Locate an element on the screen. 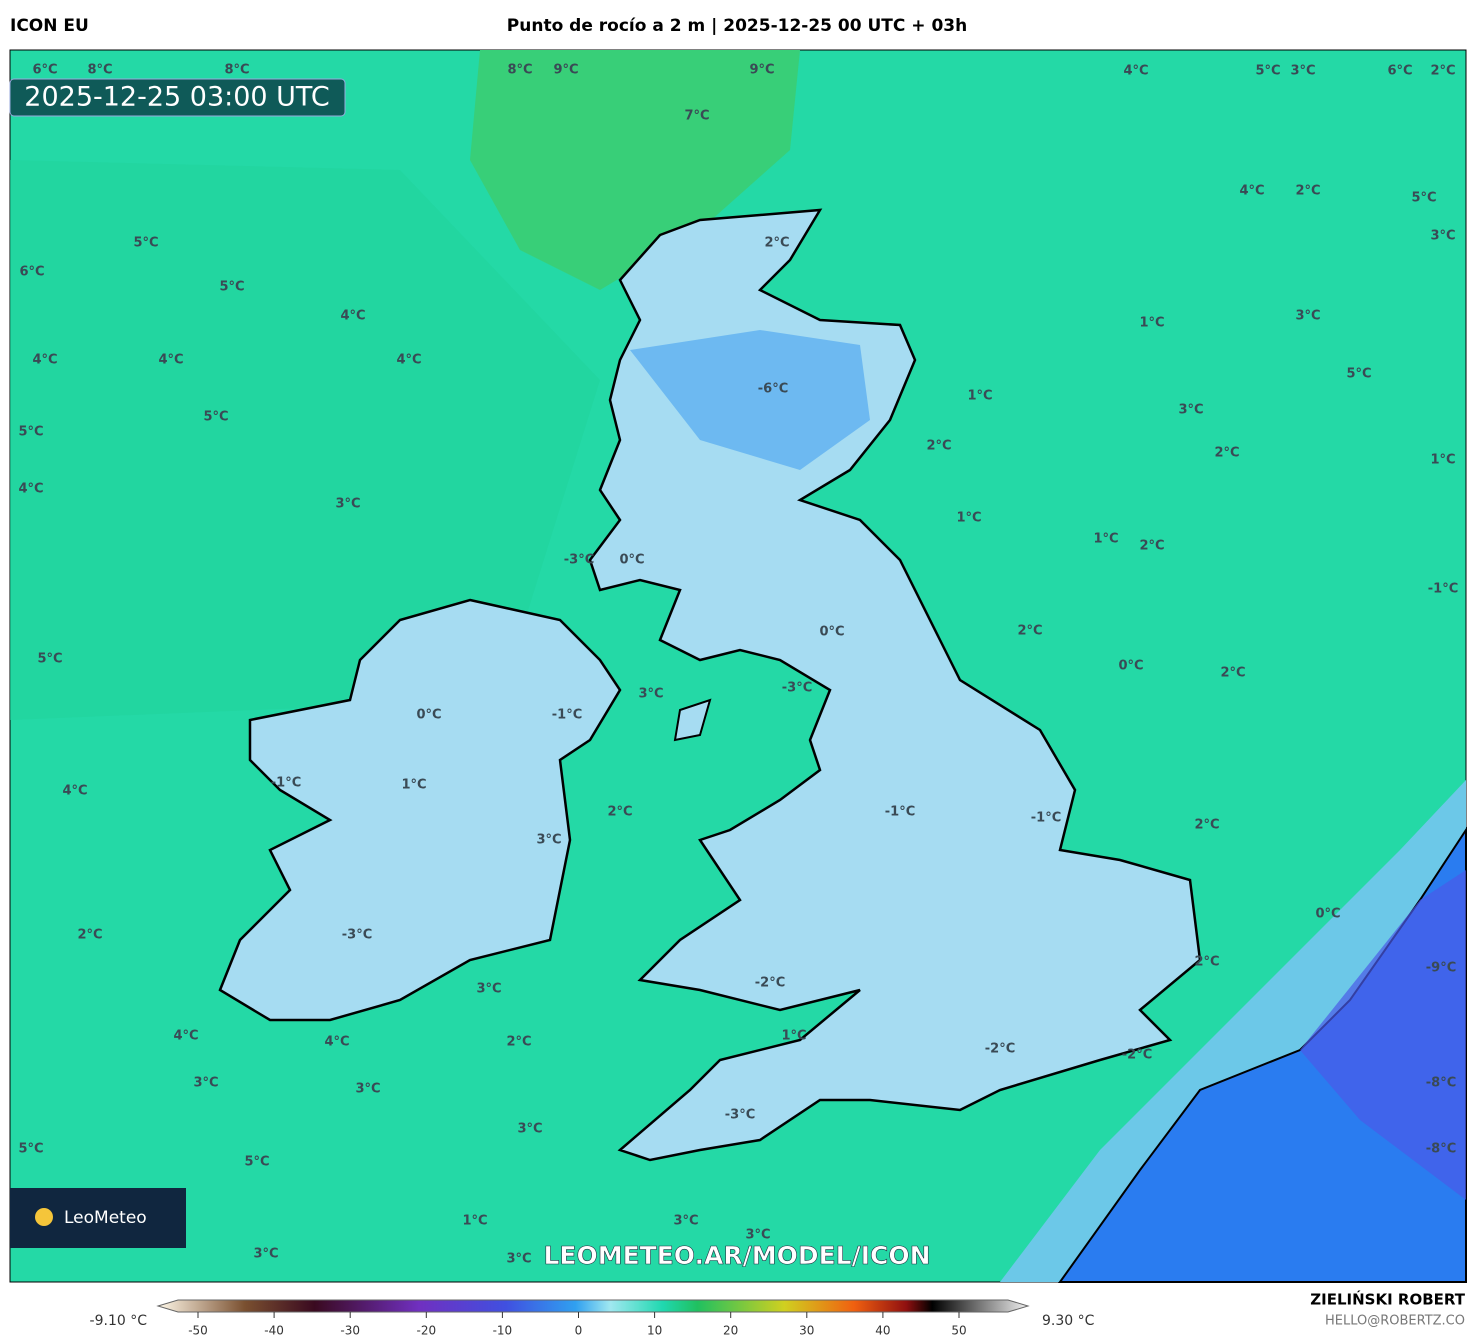 This screenshot has width=1475, height=1338. colorbar-tick-label: -30 is located at coordinates (350, 1331).